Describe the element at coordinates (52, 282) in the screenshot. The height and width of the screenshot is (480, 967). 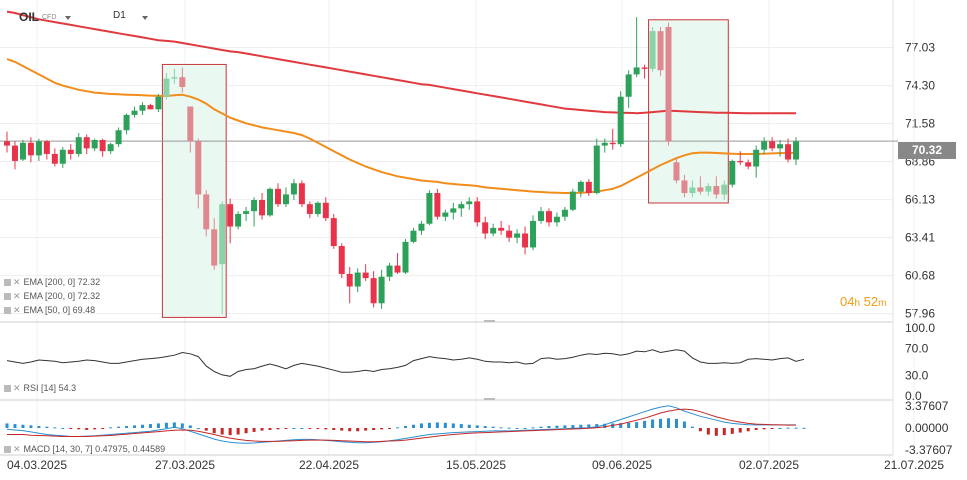
I see `legend-ema-1: ✕ EMA [200, 0] 72.32` at that location.